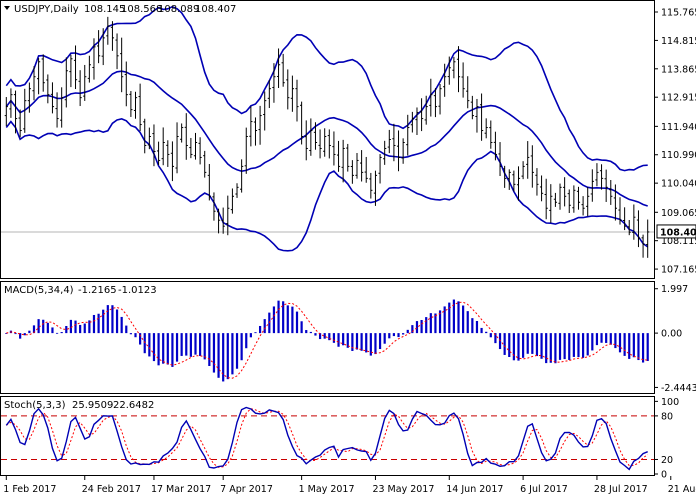  I want to click on time-tick-label: 28 Jul 2017, so click(621, 489).